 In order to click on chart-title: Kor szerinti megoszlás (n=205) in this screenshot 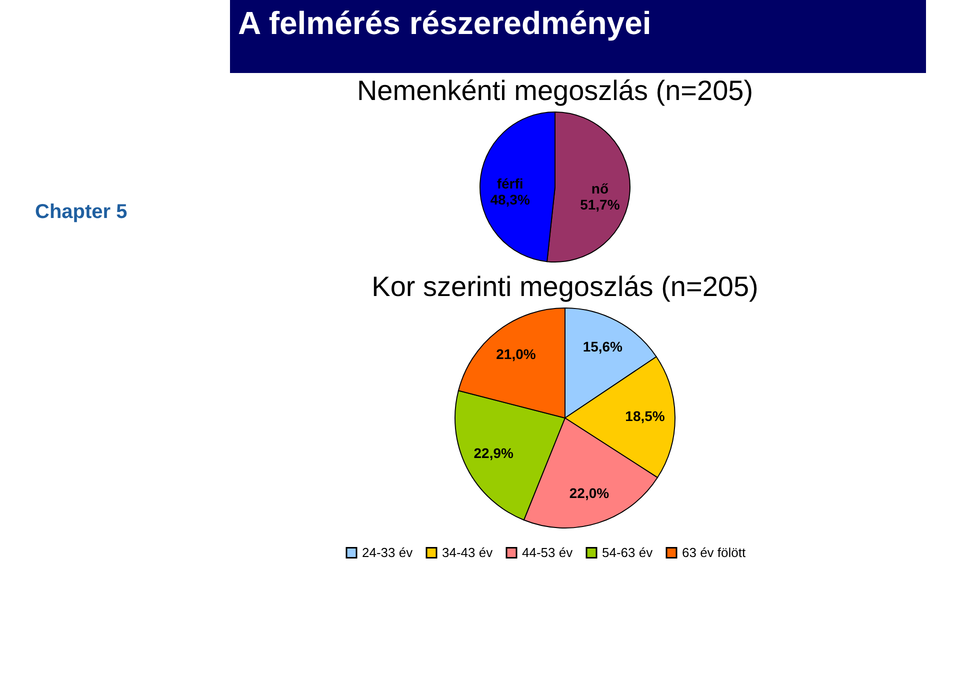, I will do `click(565, 286)`.